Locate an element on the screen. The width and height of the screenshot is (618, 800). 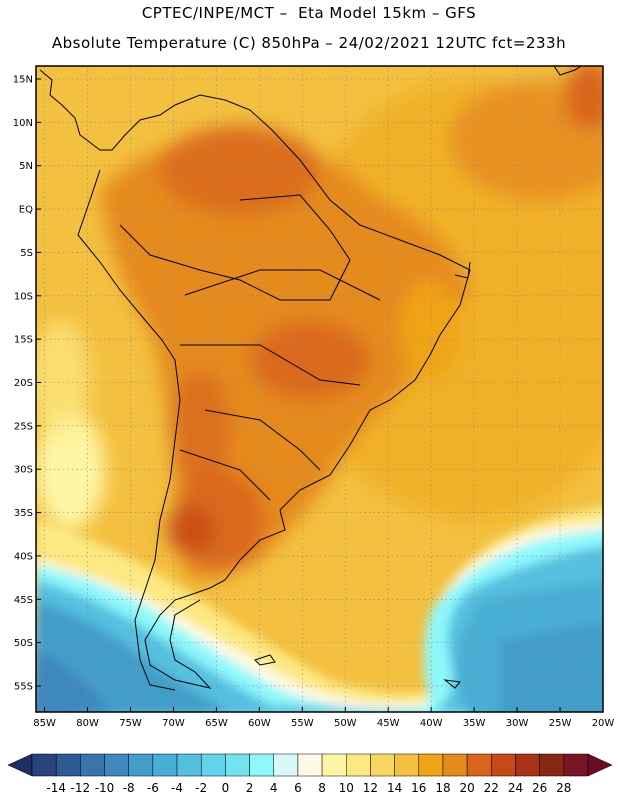
lat-tick-label: 10S is located at coordinates (23, 296).